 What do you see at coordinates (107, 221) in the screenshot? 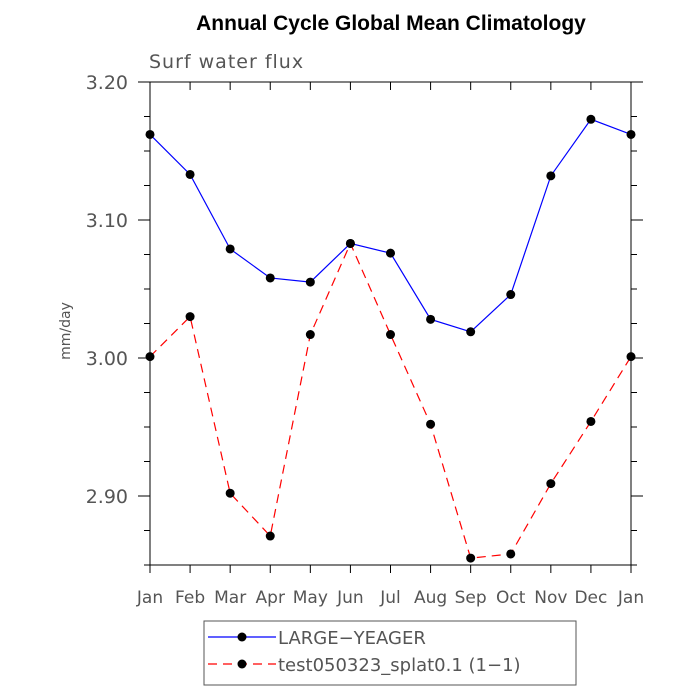
I see `y-tick-label: 3.10` at bounding box center [107, 221].